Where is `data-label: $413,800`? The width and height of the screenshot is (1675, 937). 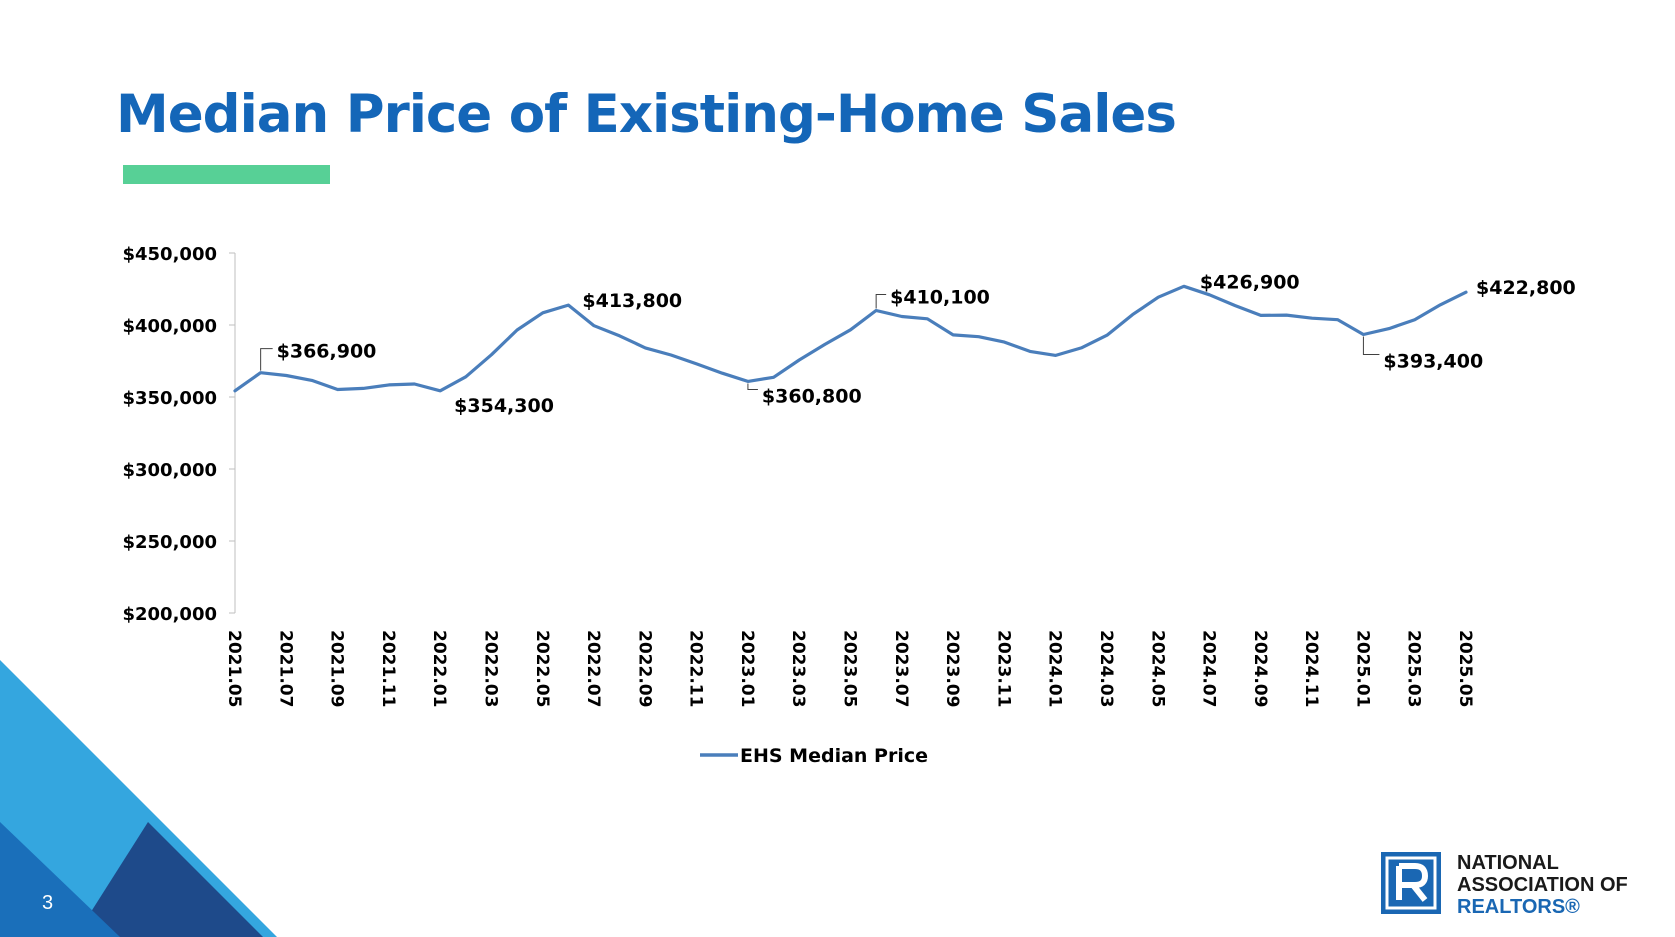 data-label: $413,800 is located at coordinates (632, 301).